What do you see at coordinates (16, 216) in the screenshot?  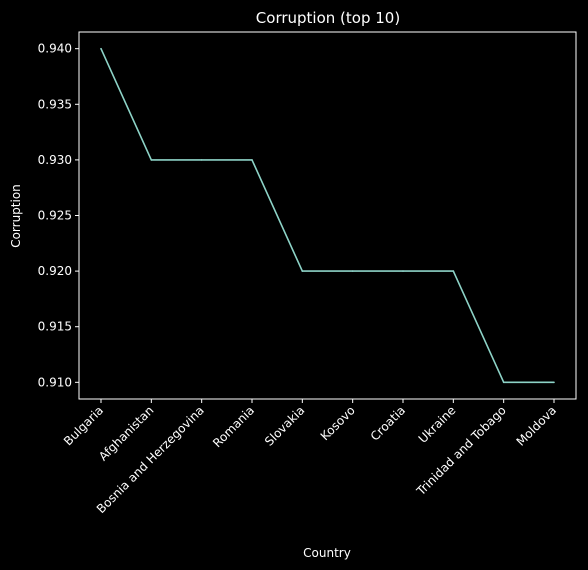 I see `y-axis-label: Corruption` at bounding box center [16, 216].